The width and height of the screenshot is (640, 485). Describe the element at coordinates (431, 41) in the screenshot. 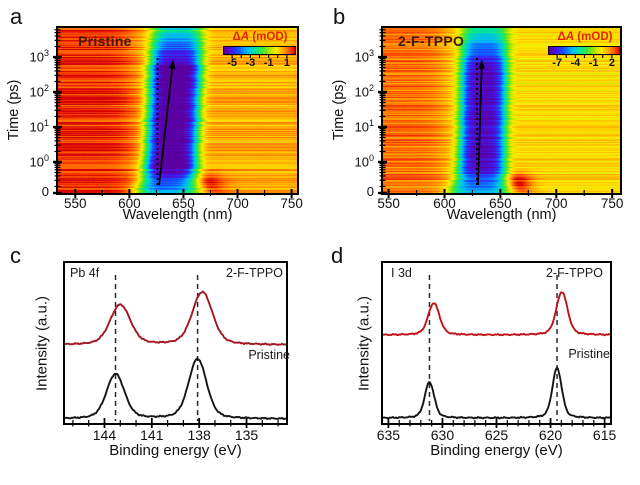

I see `heatmap-title-2f-tppo: 2-F-TPPO` at that location.